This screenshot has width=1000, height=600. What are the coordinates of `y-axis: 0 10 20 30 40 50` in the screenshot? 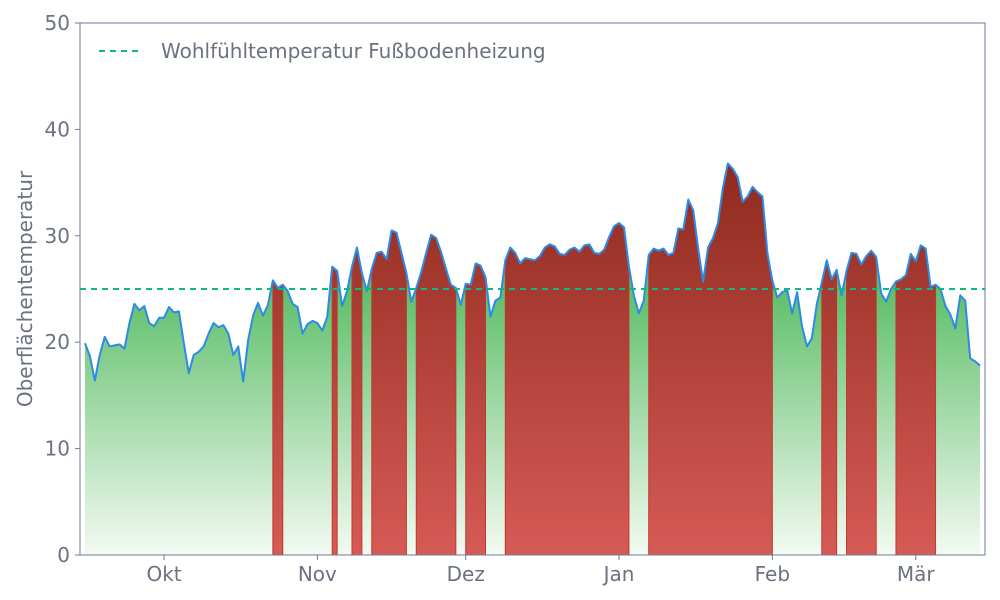 It's located at (62, 289).